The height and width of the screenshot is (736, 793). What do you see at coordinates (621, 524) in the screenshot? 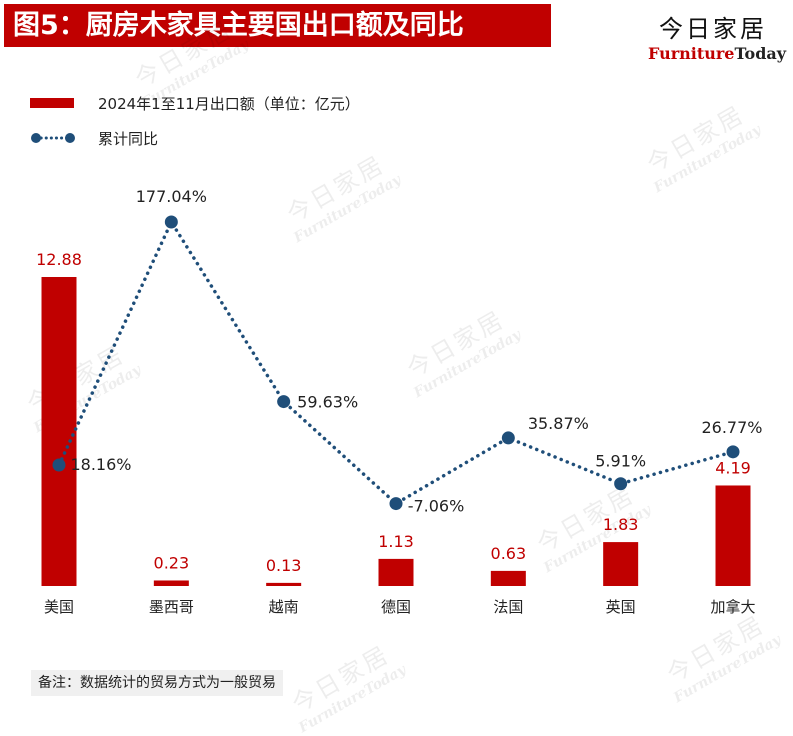
I see `bar-value-label: 1.83` at bounding box center [621, 524].